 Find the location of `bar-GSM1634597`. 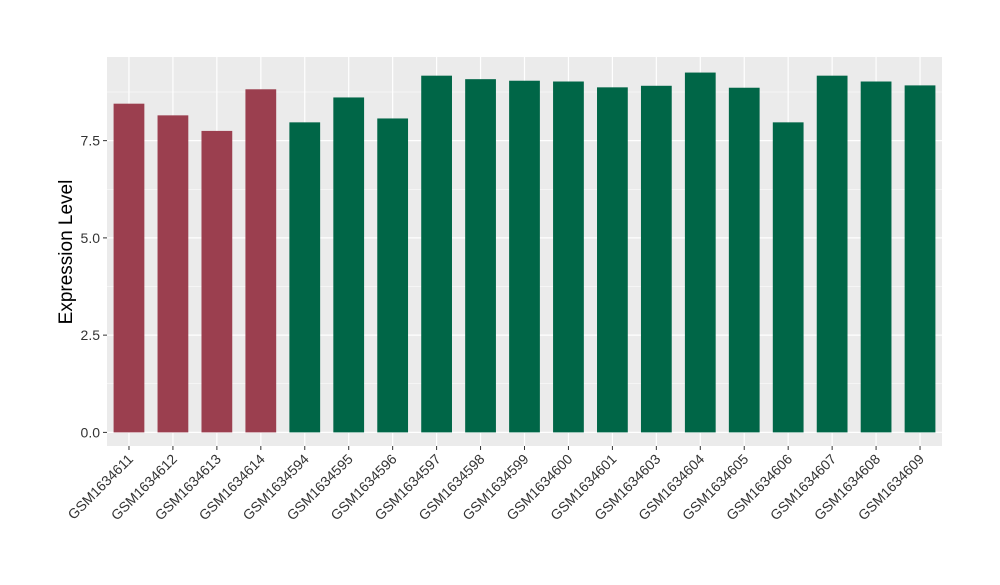

bar-GSM1634597 is located at coordinates (436, 254).